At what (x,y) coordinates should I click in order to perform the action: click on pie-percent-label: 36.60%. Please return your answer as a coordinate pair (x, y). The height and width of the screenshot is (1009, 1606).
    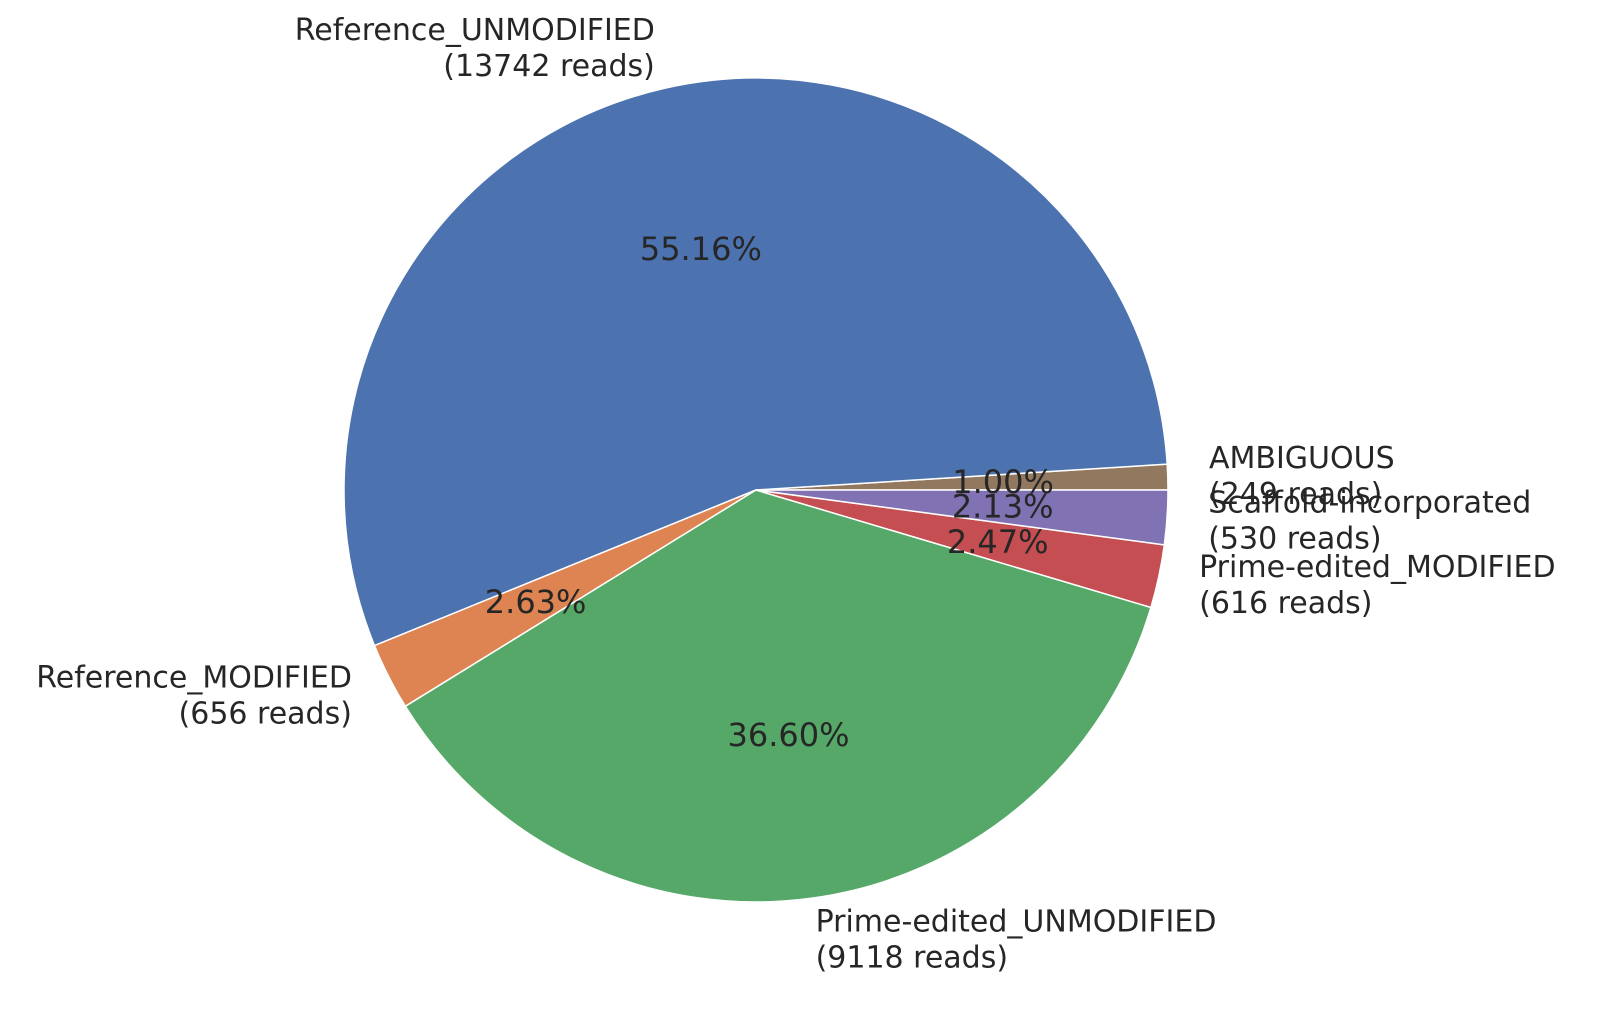
    Looking at the image, I should click on (788, 735).